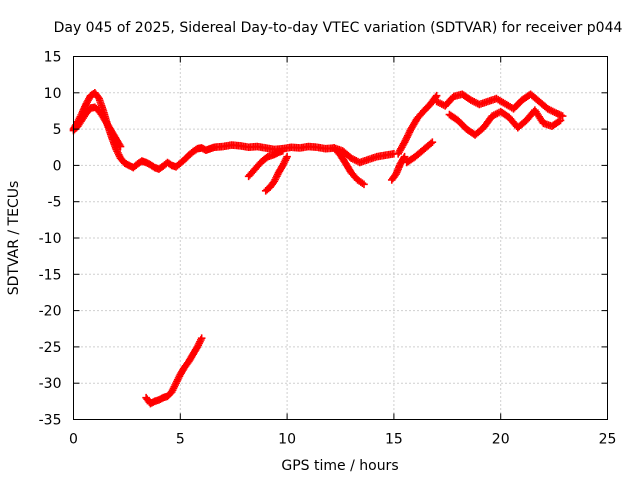 The image size is (640, 480). I want to click on series-track-negative-arc, so click(174, 371).